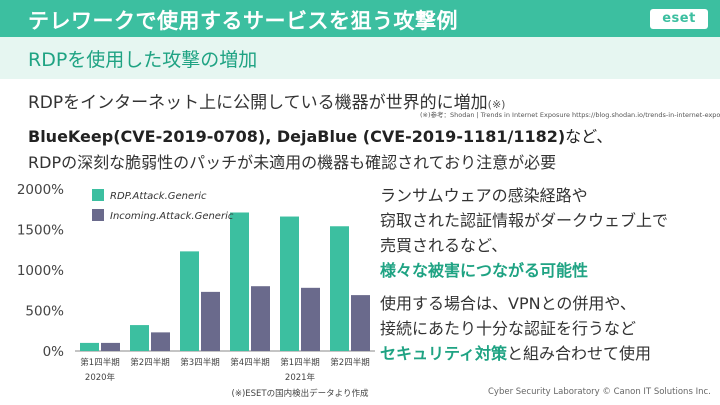 Image resolution: width=720 pixels, height=405 pixels. Describe the element at coordinates (199, 362) in the screenshot. I see `x-tick-label: 第3四半期` at that location.